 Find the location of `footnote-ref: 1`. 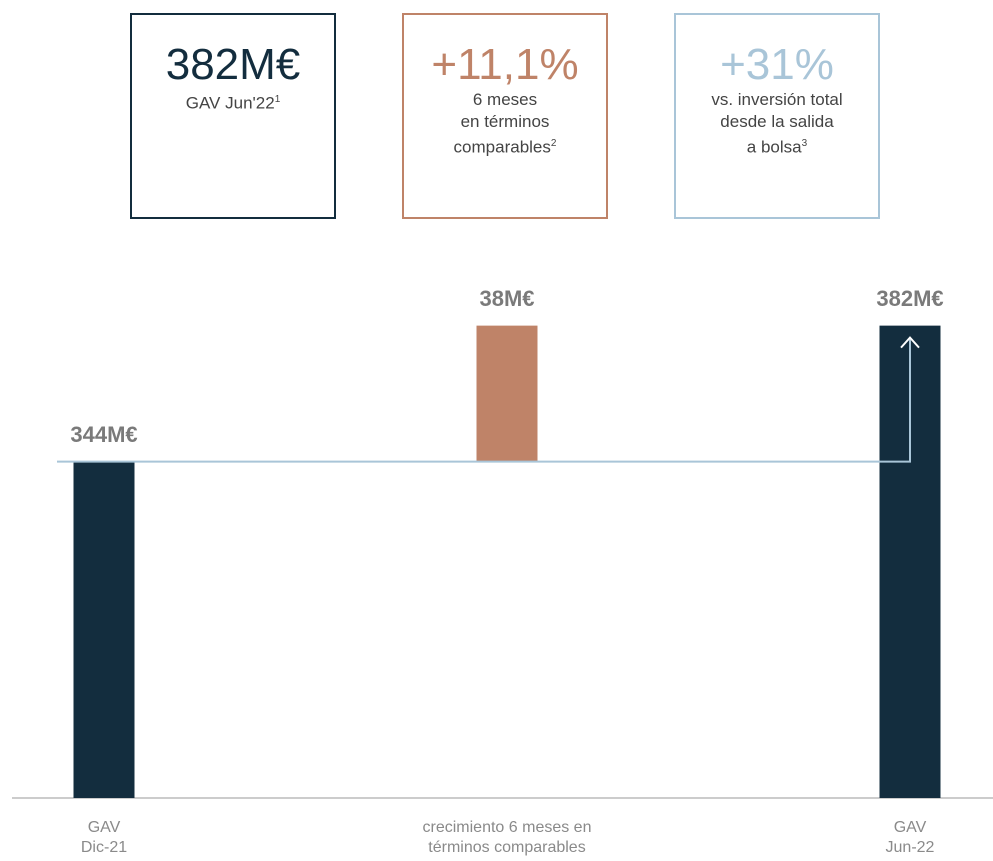

footnote-ref: 1 is located at coordinates (277, 99).